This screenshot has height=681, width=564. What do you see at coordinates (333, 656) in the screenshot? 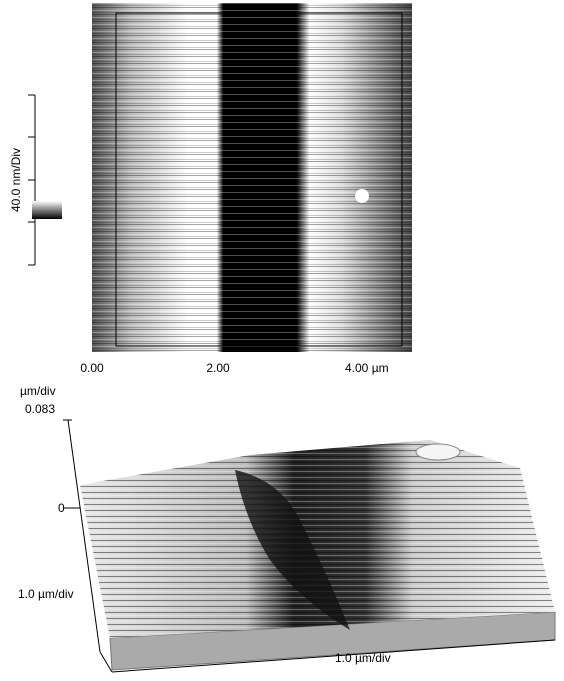
I see `x-axis` at bounding box center [333, 656].